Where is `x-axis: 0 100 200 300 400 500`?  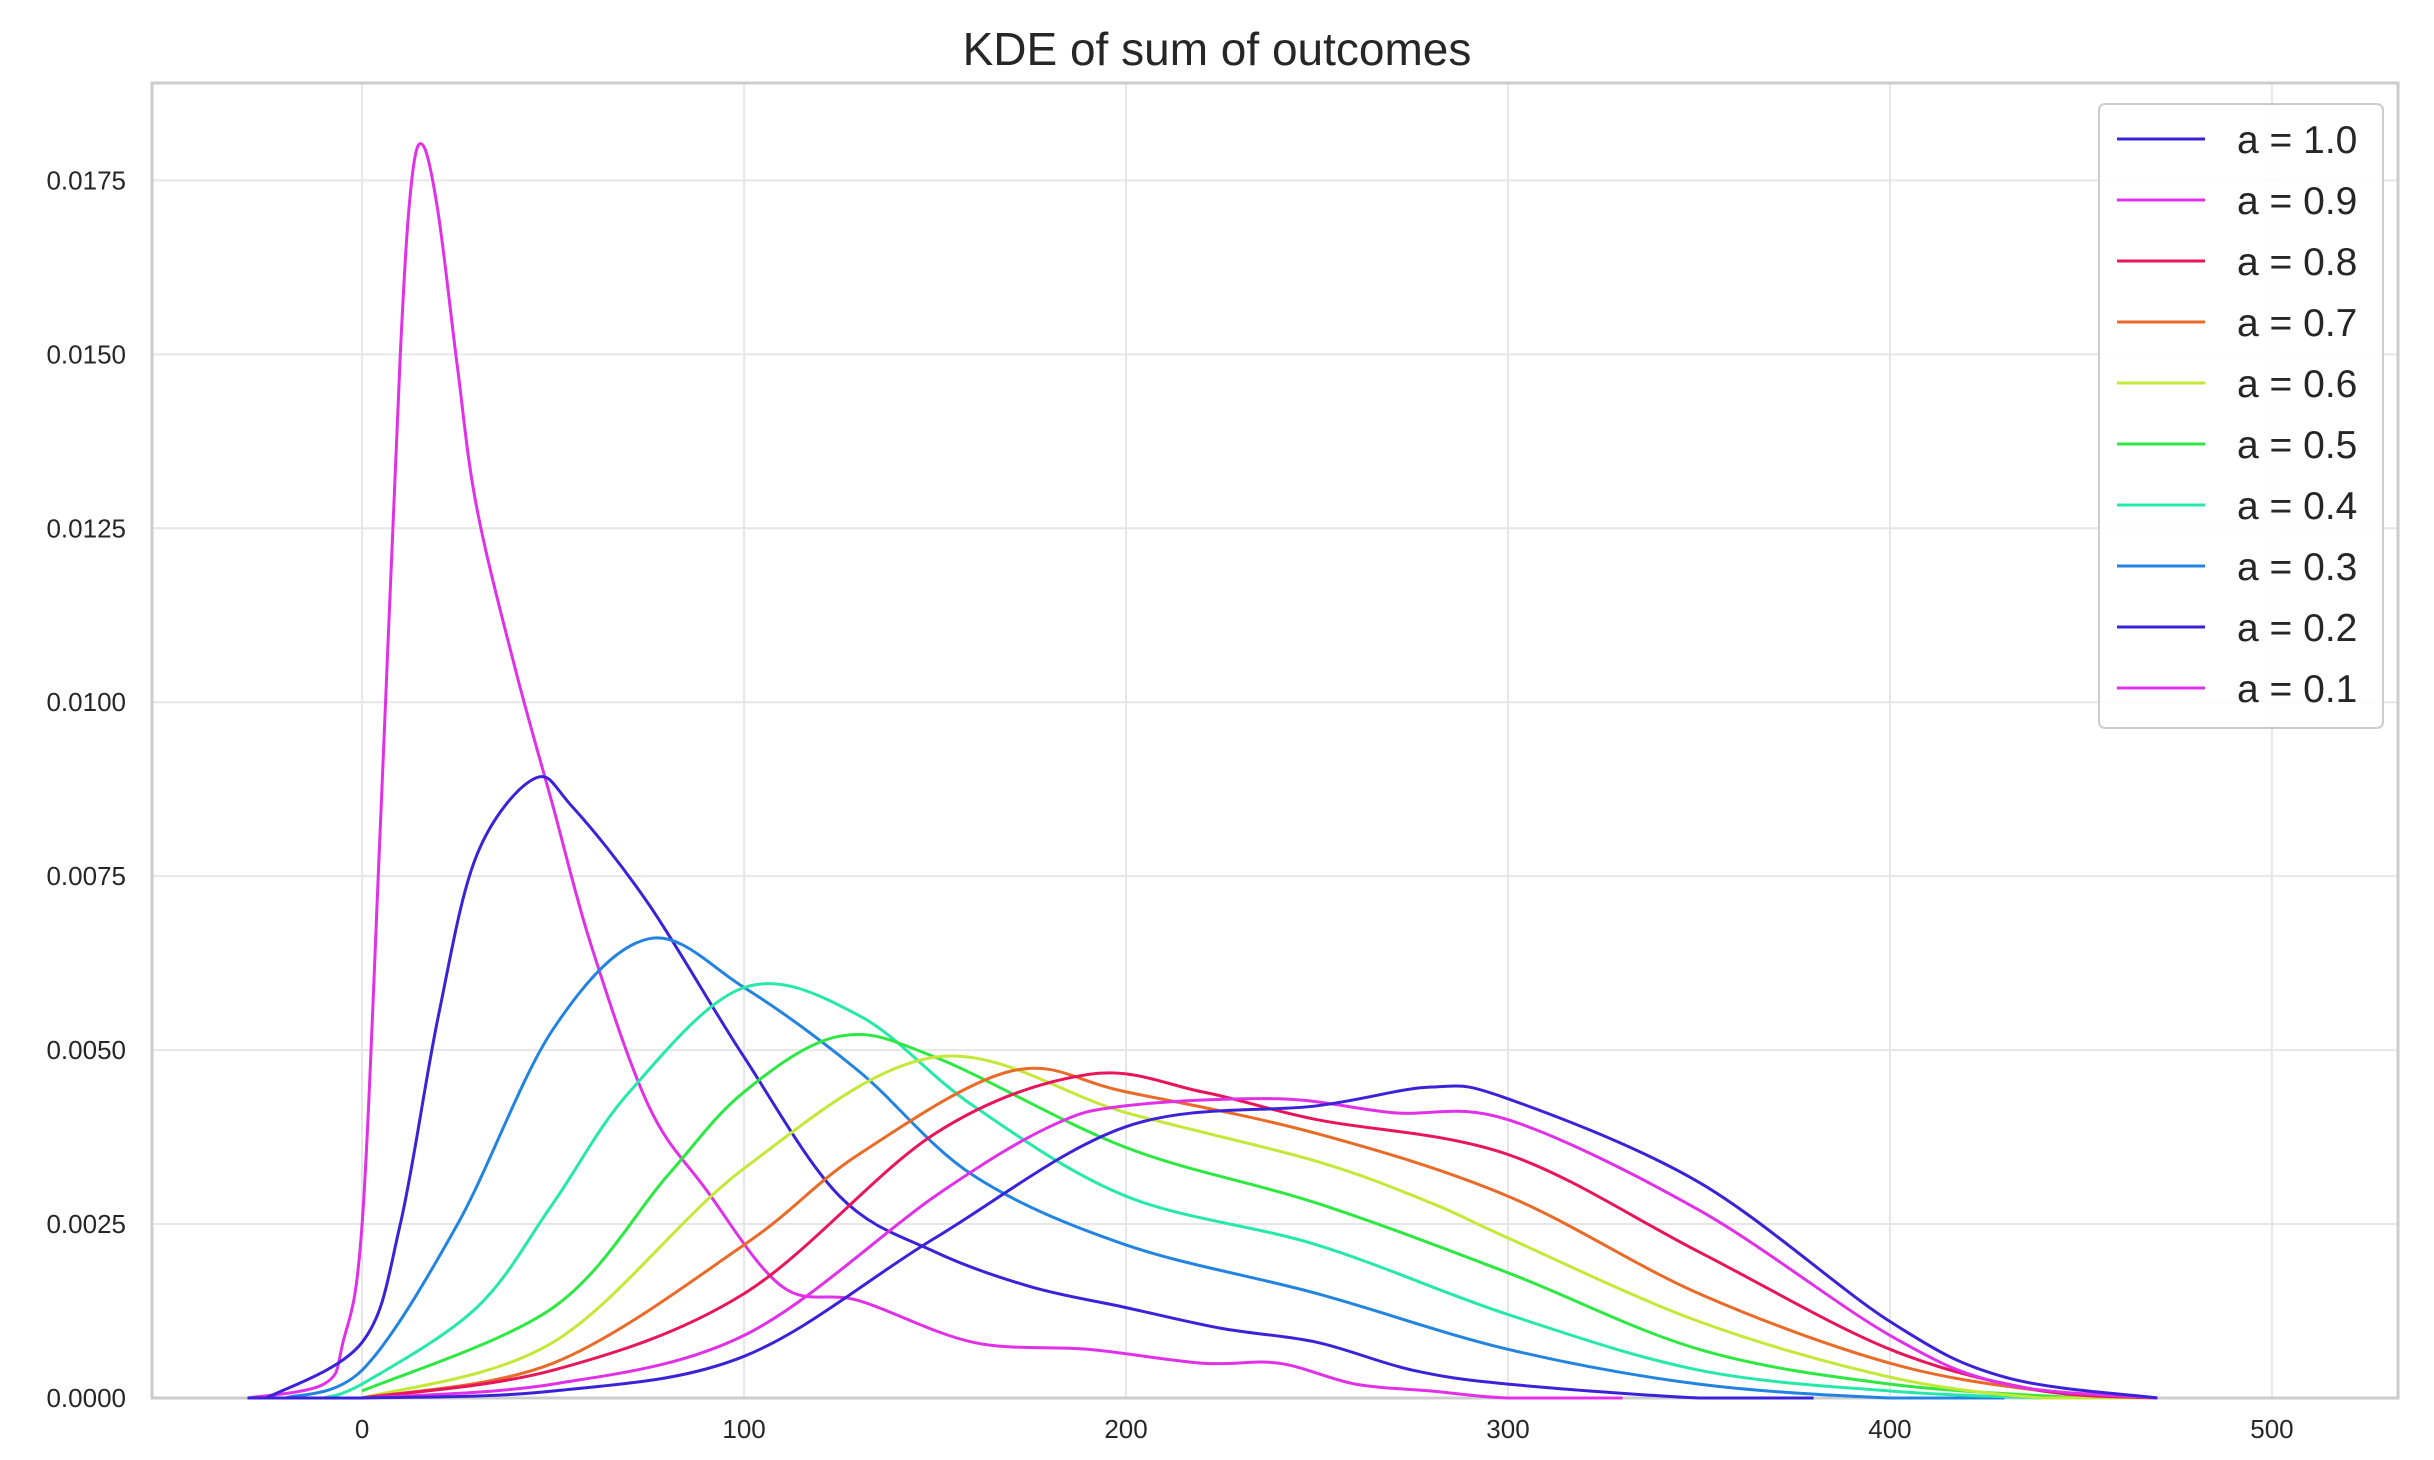 x-axis: 0 100 200 300 400 500 is located at coordinates (1324, 1429).